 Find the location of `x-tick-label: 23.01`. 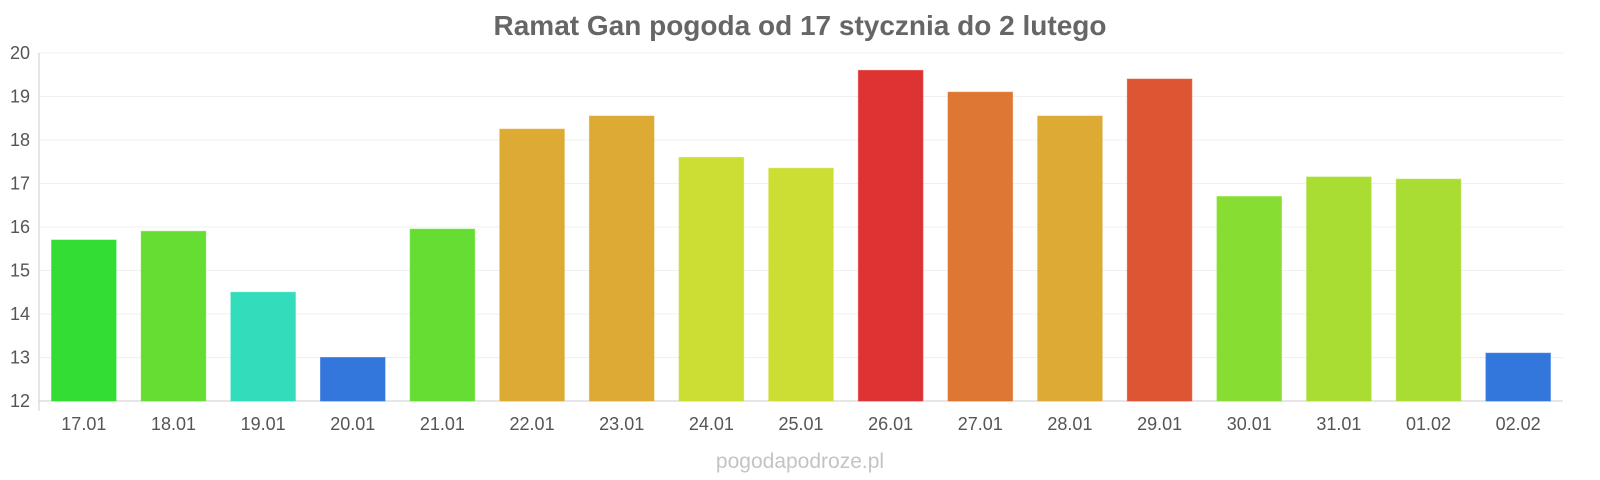

x-tick-label: 23.01 is located at coordinates (621, 424).